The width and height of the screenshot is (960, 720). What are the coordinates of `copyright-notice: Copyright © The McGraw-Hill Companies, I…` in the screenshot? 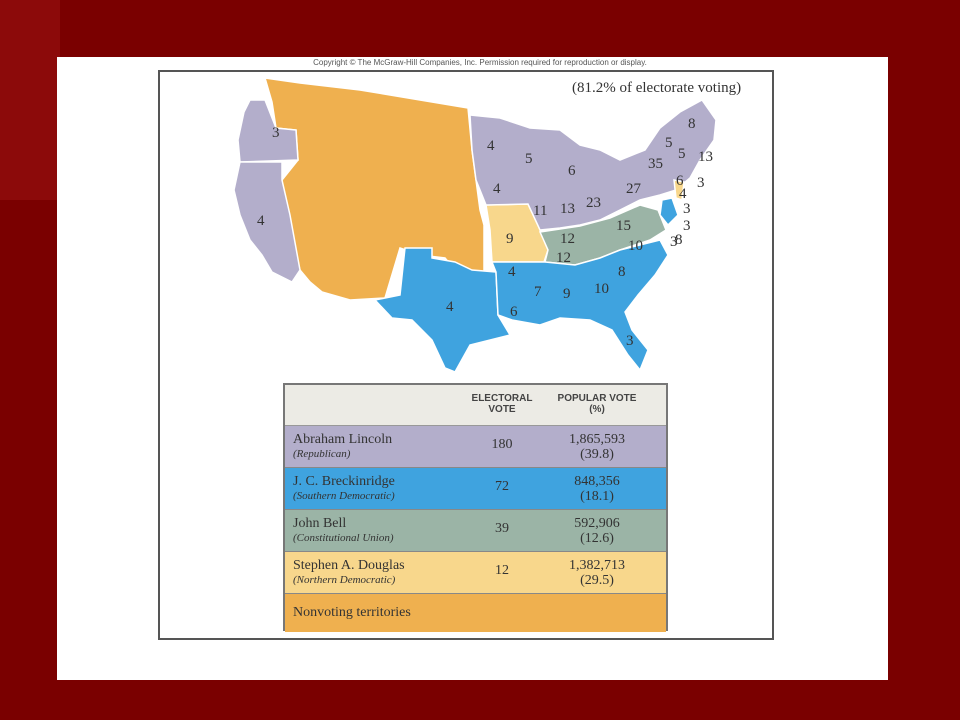 It's located at (480, 62).